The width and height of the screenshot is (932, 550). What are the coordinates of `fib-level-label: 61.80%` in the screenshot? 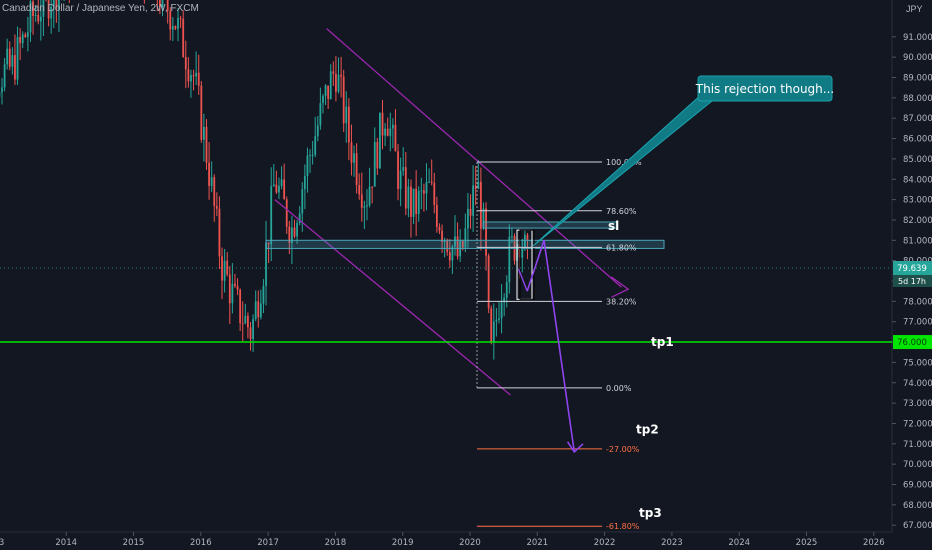 It's located at (621, 247).